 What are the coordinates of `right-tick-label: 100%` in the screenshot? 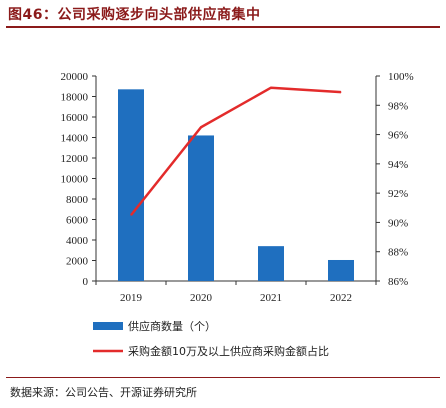 It's located at (401, 77).